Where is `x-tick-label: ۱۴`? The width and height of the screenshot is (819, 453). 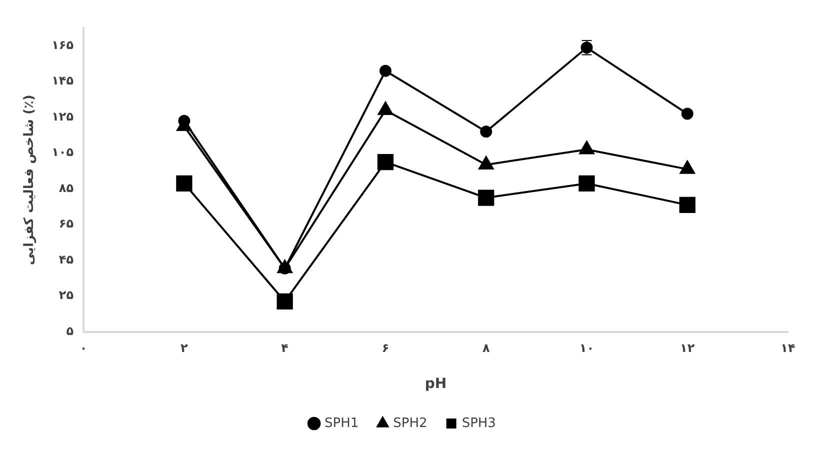
x-tick-label: ۱۴ is located at coordinates (788, 348).